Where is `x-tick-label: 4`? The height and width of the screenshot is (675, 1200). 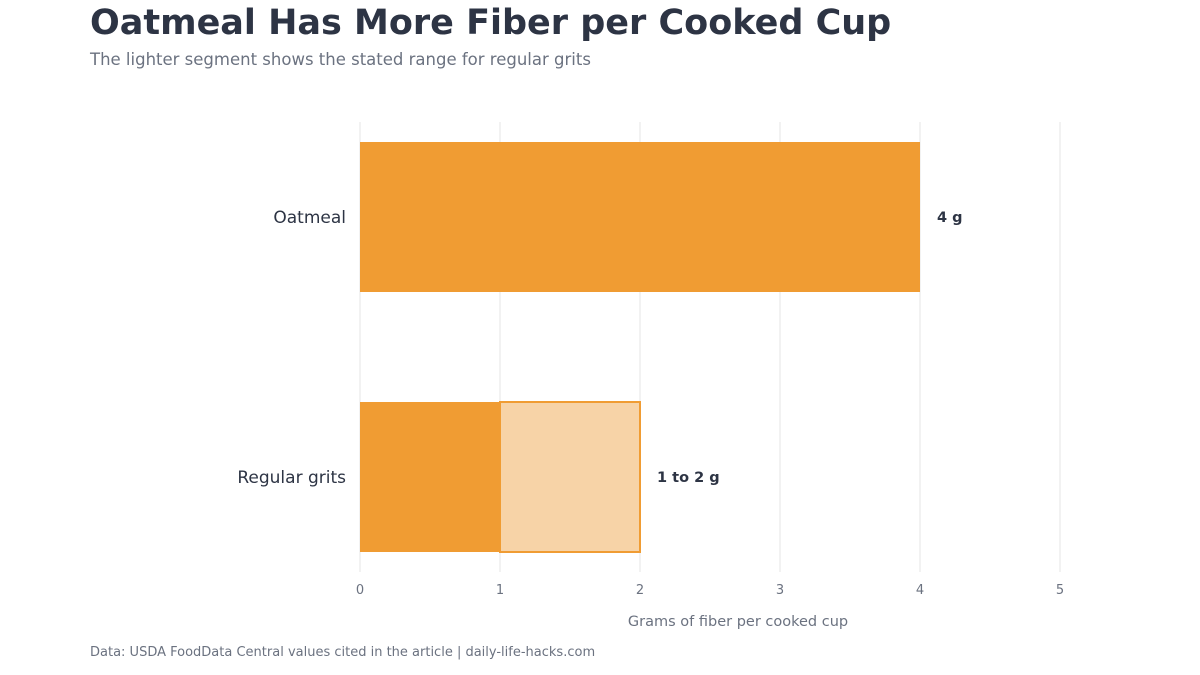 x-tick-label: 4 is located at coordinates (920, 590).